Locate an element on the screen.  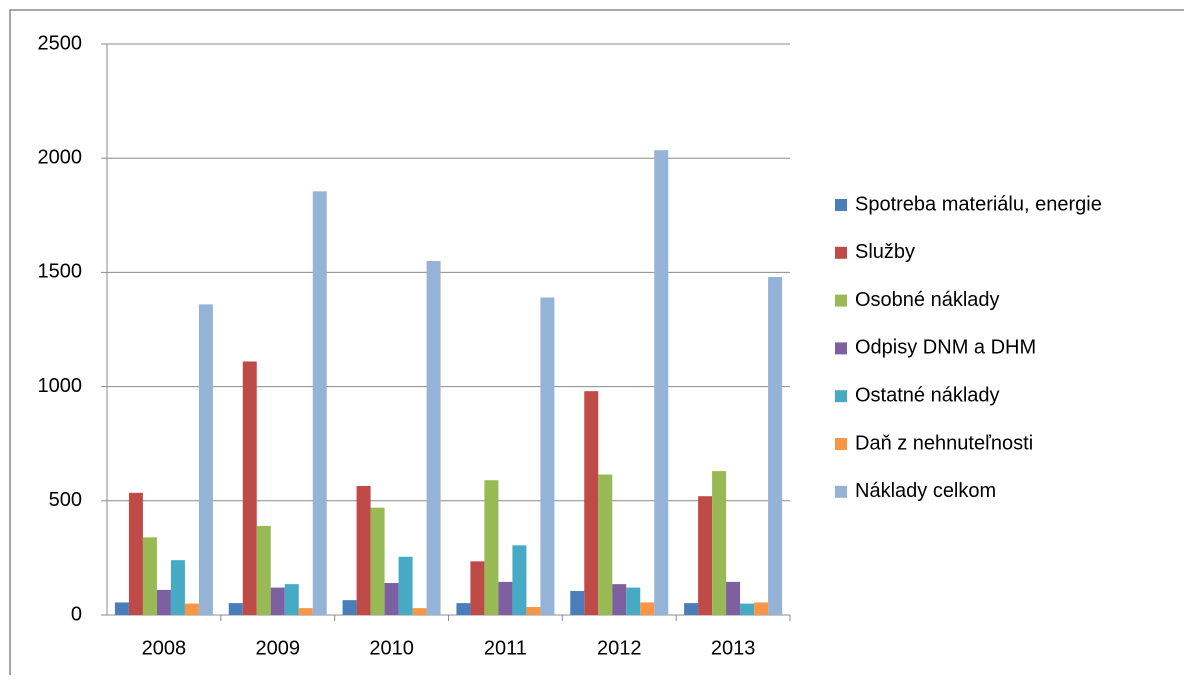
y-tick-label: 2500 is located at coordinates (60, 43).